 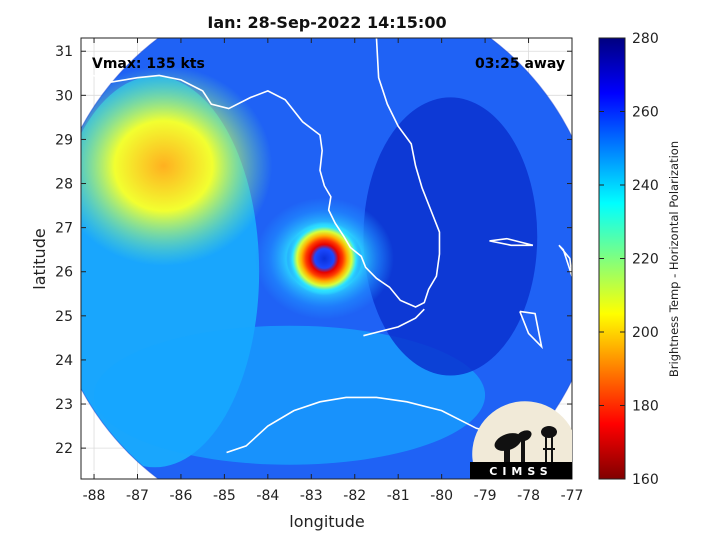 I want to click on logo-label: CIMSS, so click(x=520, y=471).